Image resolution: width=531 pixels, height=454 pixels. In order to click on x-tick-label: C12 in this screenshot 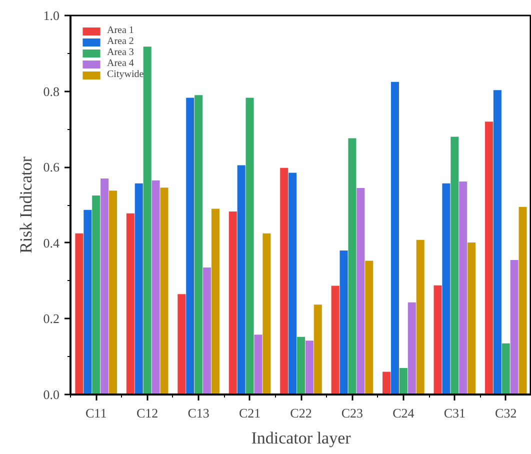, I will do `click(147, 413)`.